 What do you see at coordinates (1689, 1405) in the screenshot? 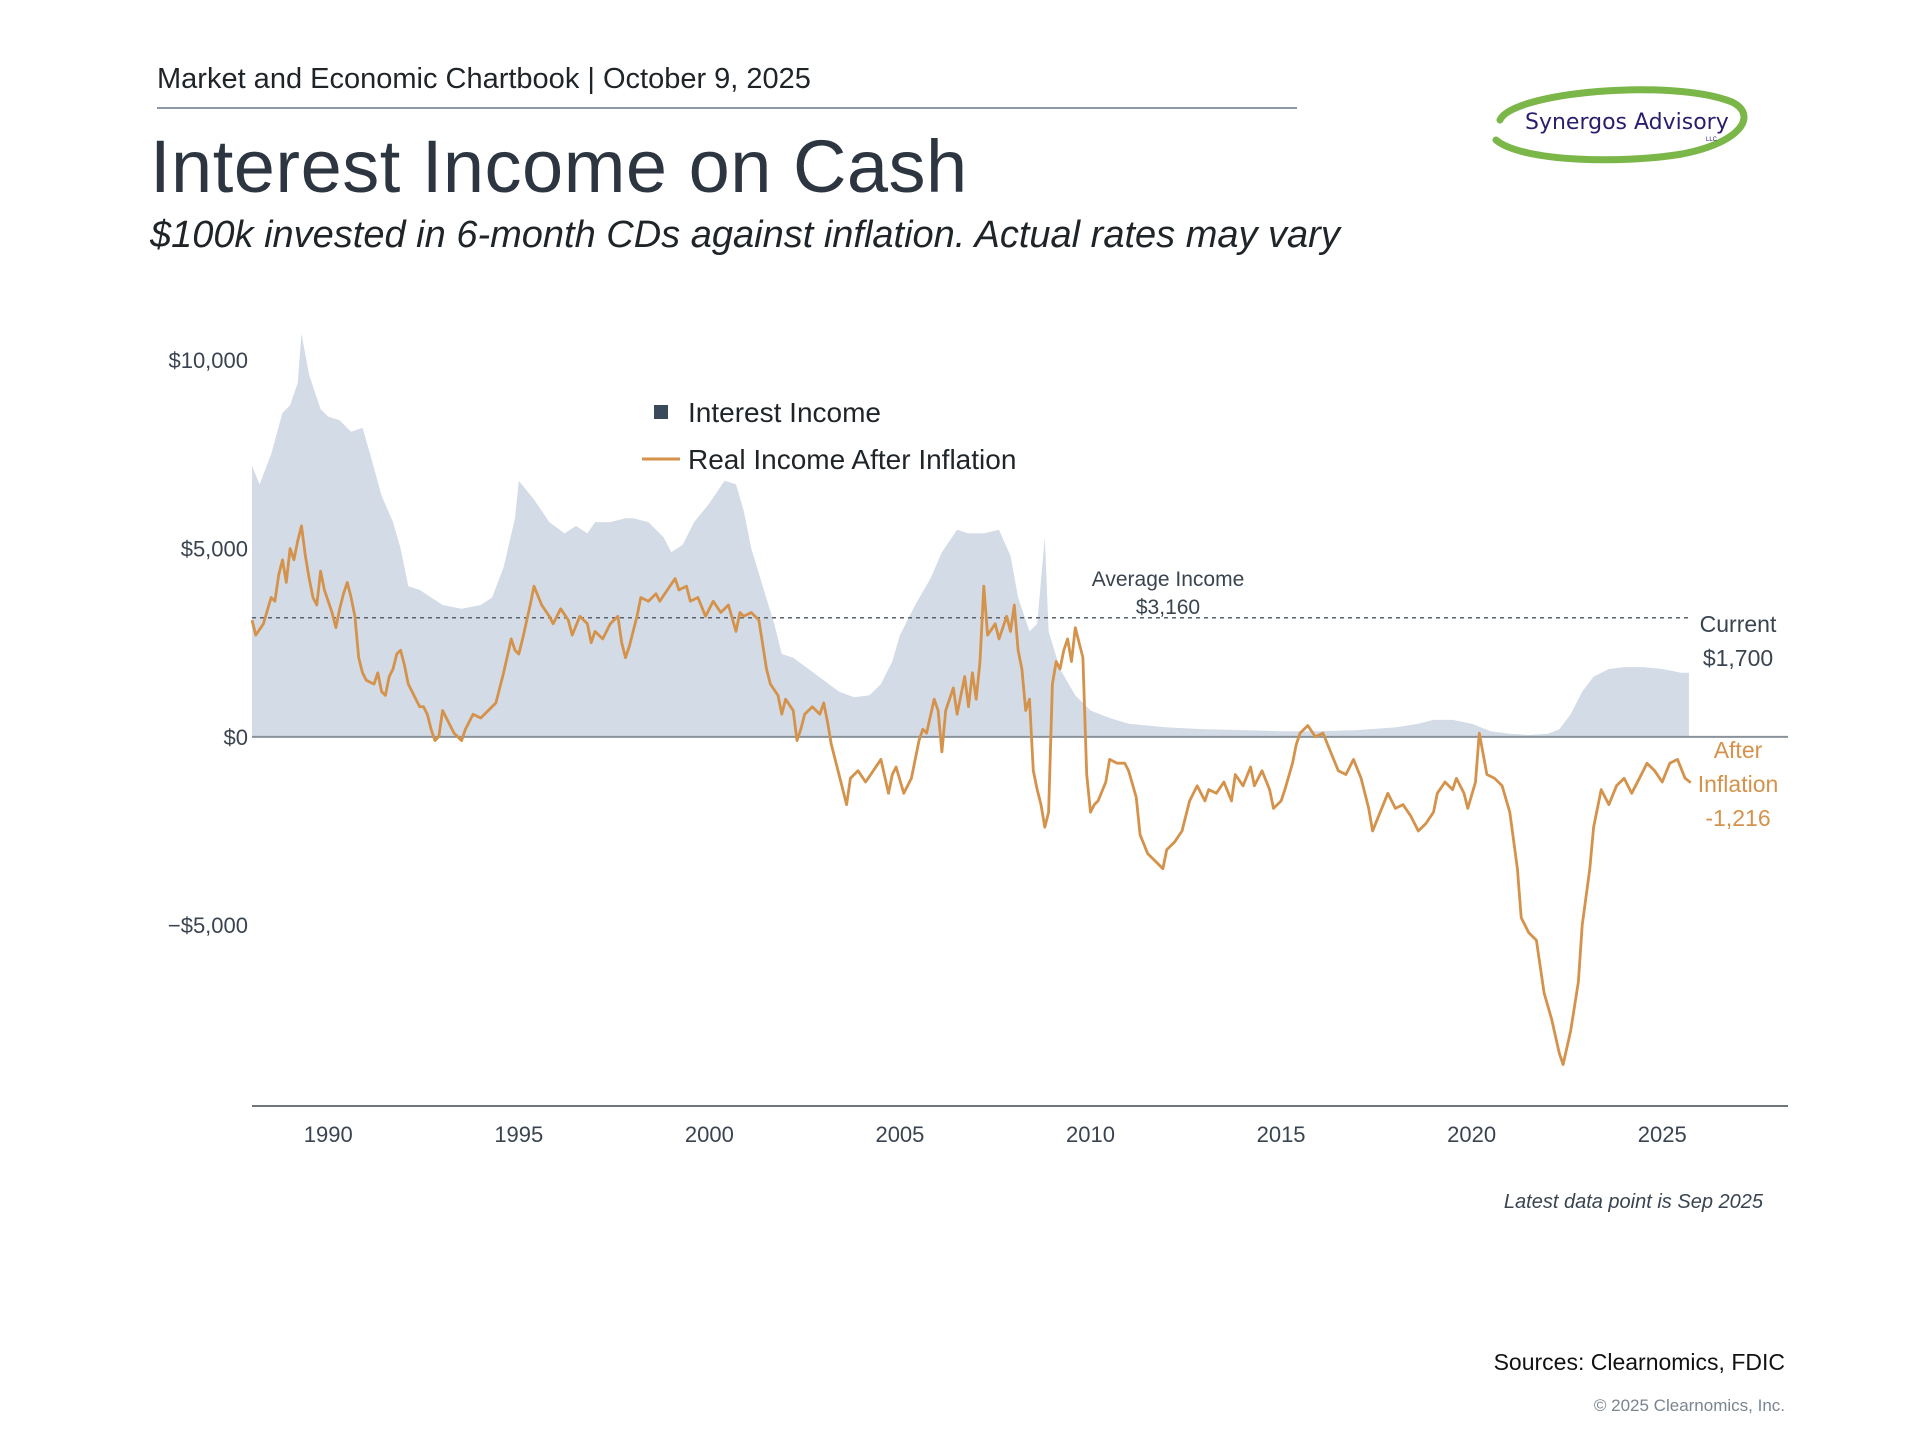
I see `copyright-note: © 2025 Clearnomics, Inc.` at bounding box center [1689, 1405].